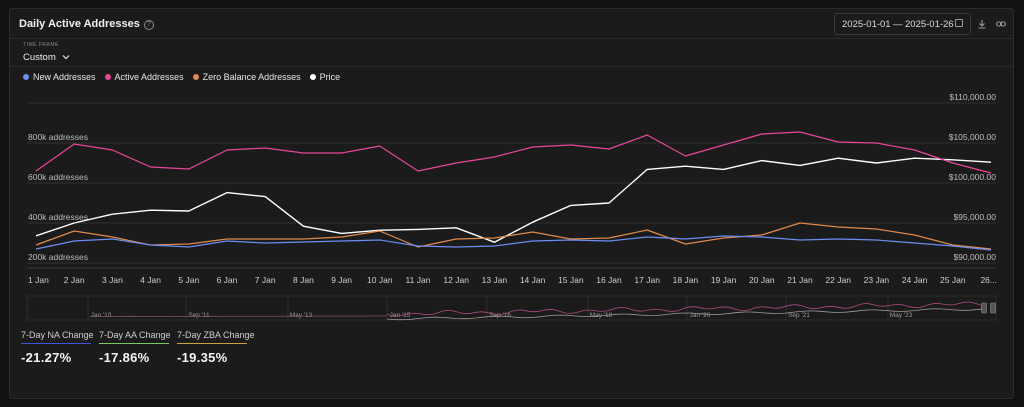  What do you see at coordinates (79, 24) in the screenshot?
I see `chart-title-text: Daily Active Addresses` at bounding box center [79, 24].